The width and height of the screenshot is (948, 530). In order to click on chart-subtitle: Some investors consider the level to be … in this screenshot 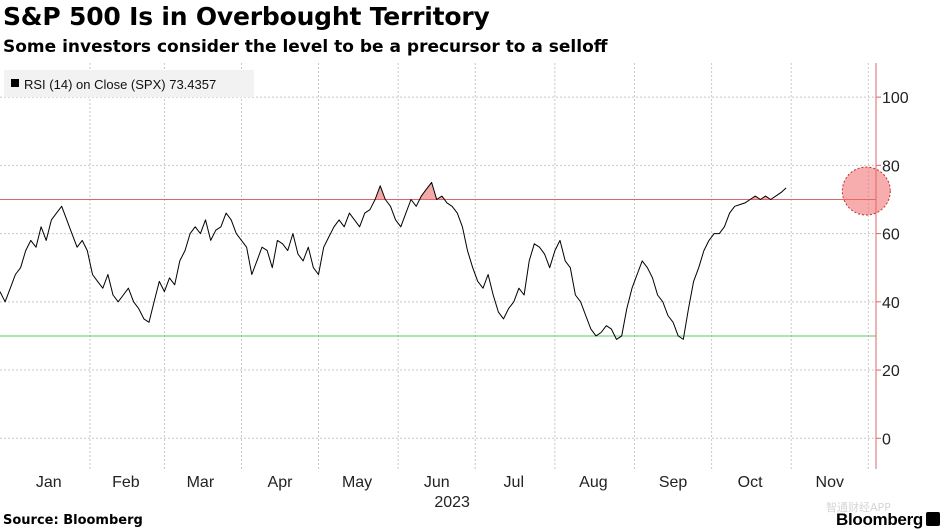, I will do `click(305, 47)`.